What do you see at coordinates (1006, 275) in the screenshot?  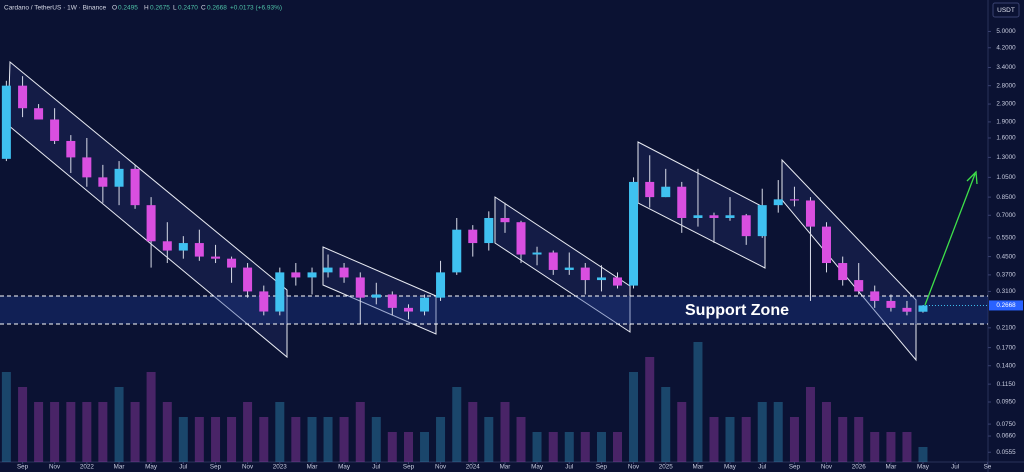 I see `y-tick-label: 0.3700` at bounding box center [1006, 275].